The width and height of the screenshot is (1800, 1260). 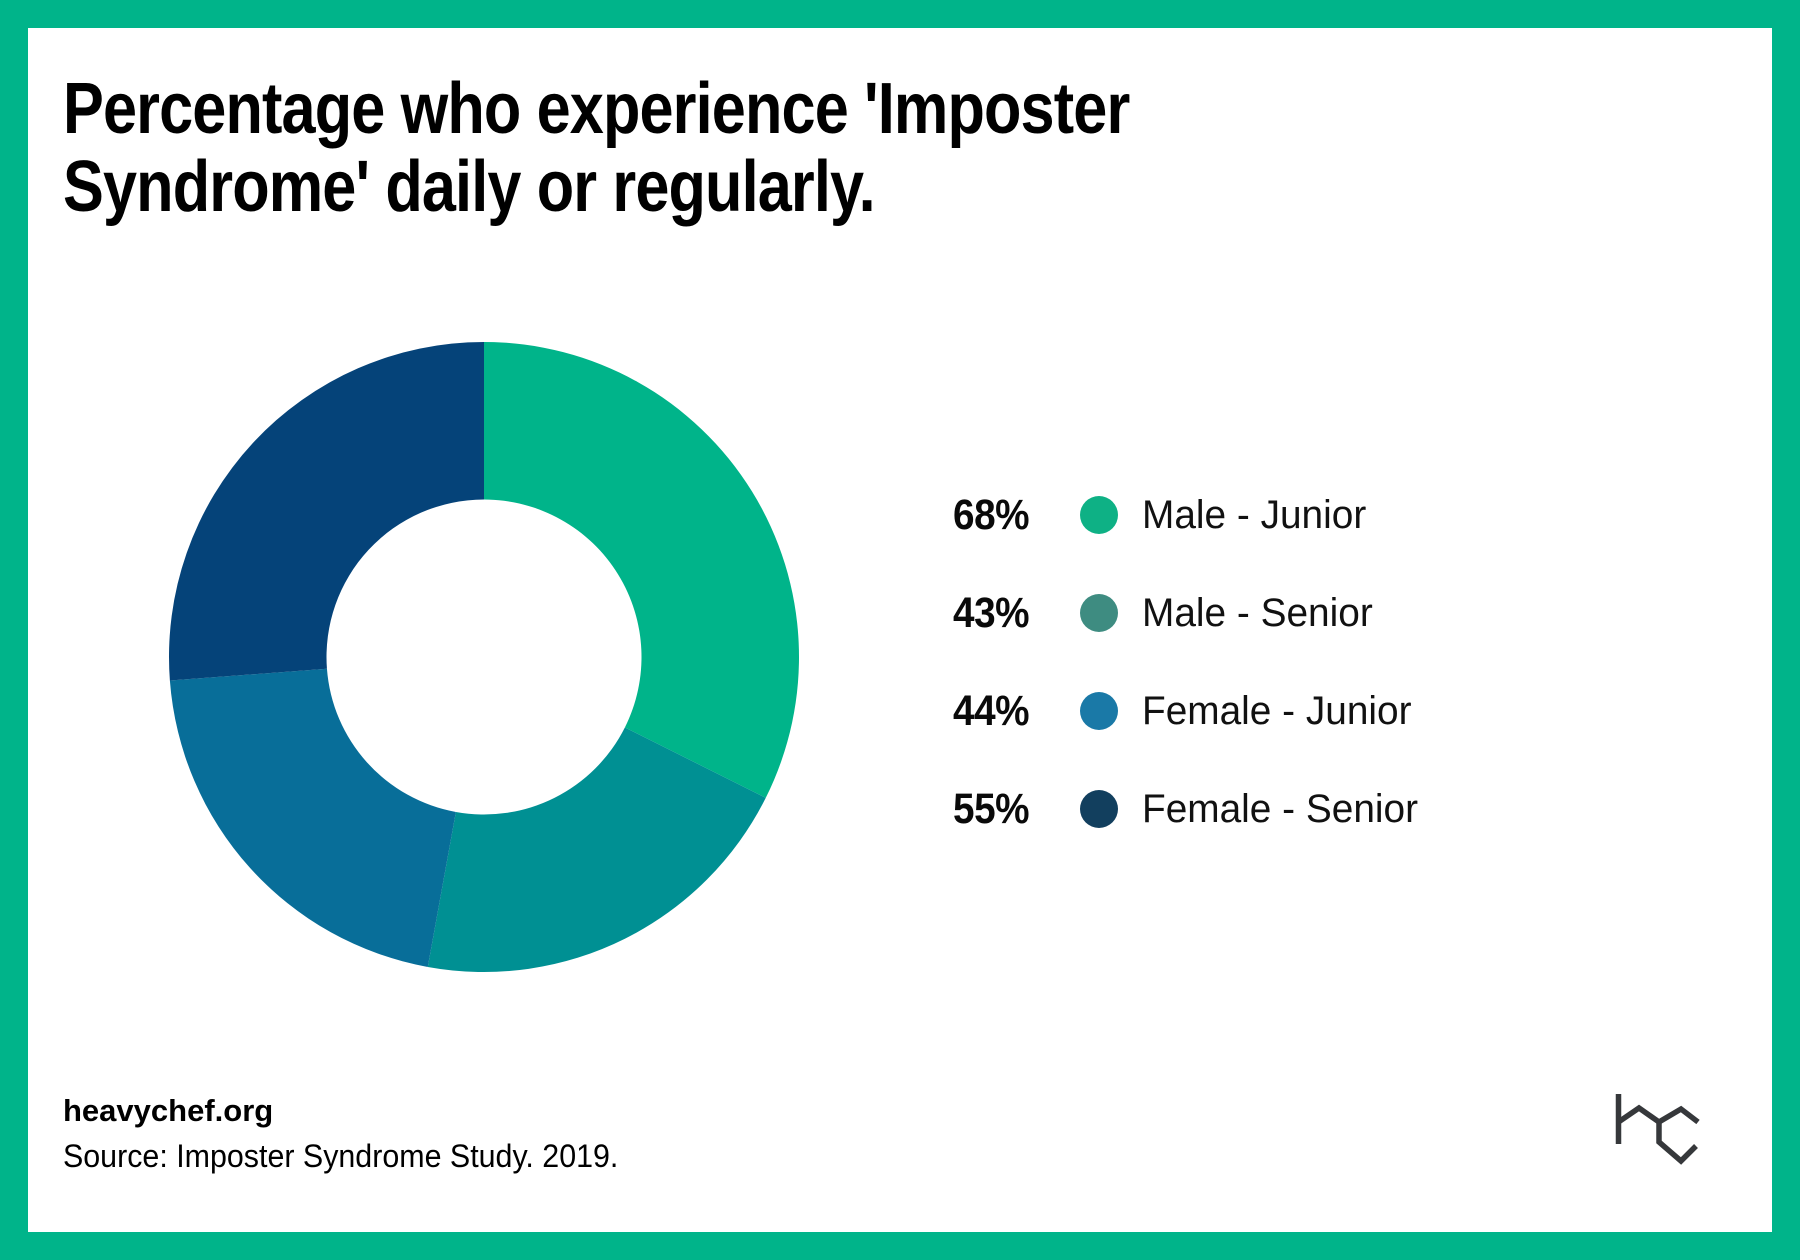 I want to click on donut-slice-female-senior, so click(x=326, y=511).